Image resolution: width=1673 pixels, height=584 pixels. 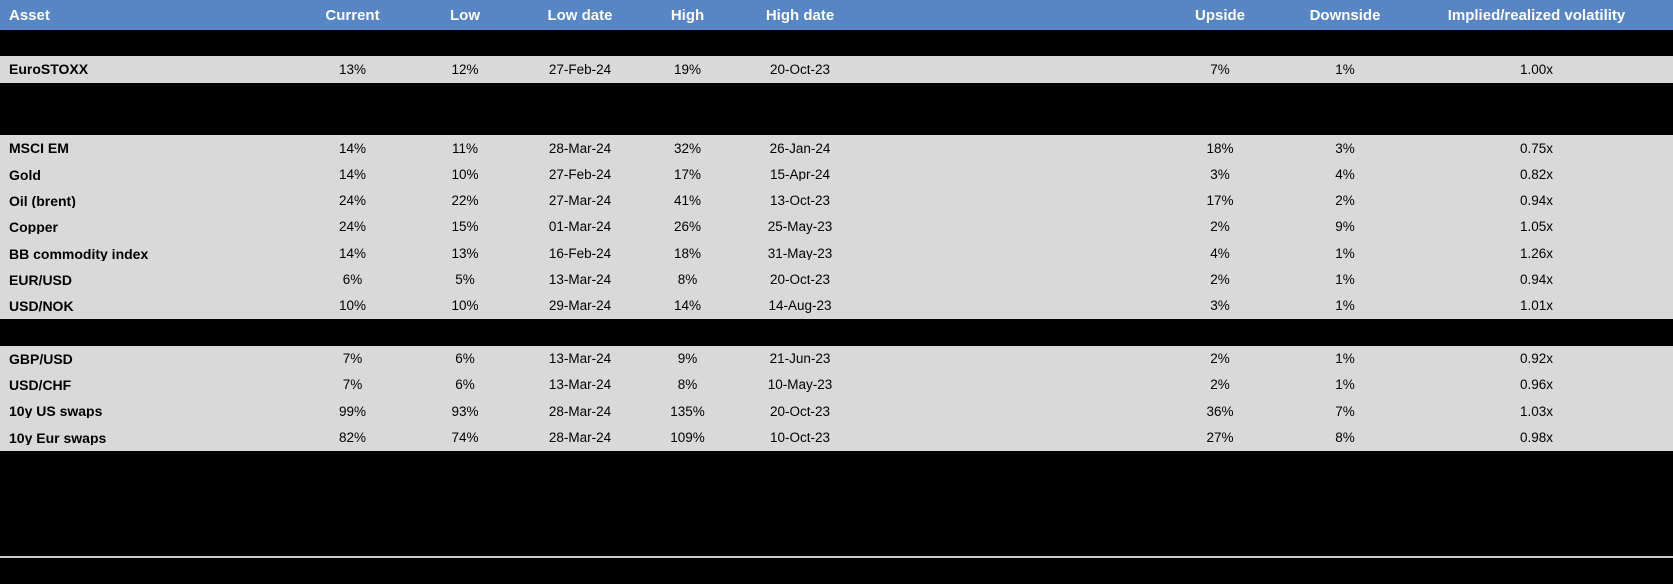 I want to click on cell-downside: 9%, so click(x=1345, y=227).